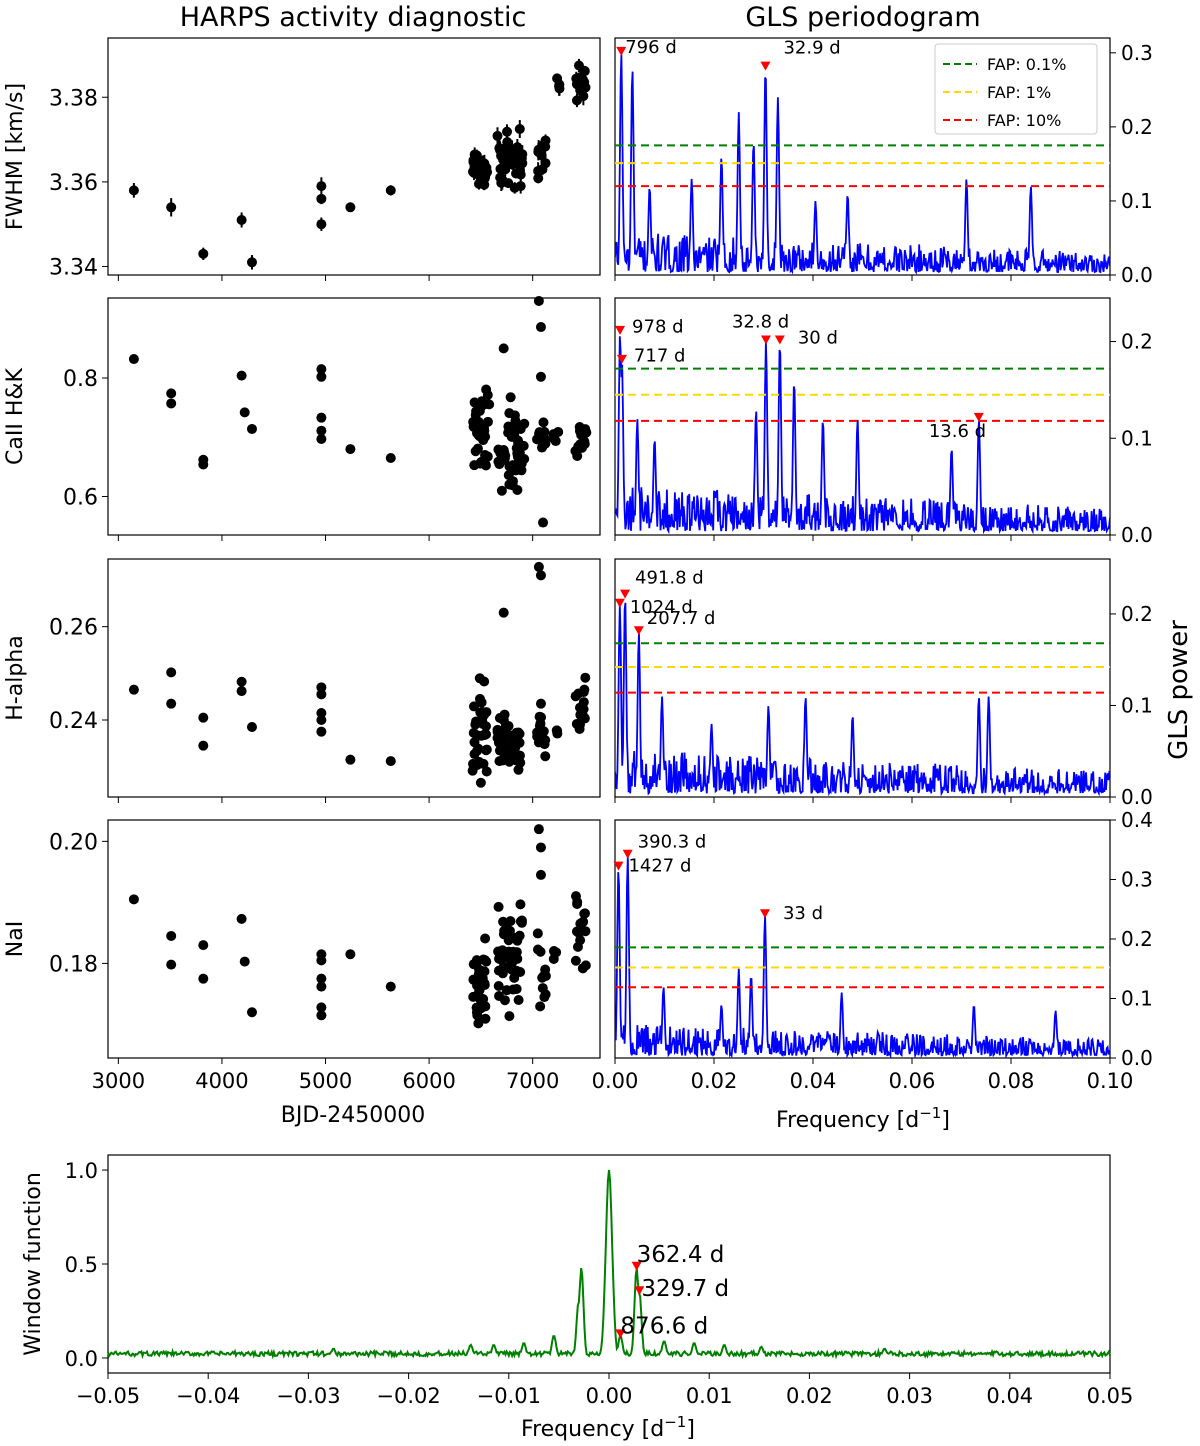 This screenshot has width=1200, height=1446. What do you see at coordinates (1137, 1058) in the screenshot?
I see `nai_gls-ytick-label: 0.0` at bounding box center [1137, 1058].